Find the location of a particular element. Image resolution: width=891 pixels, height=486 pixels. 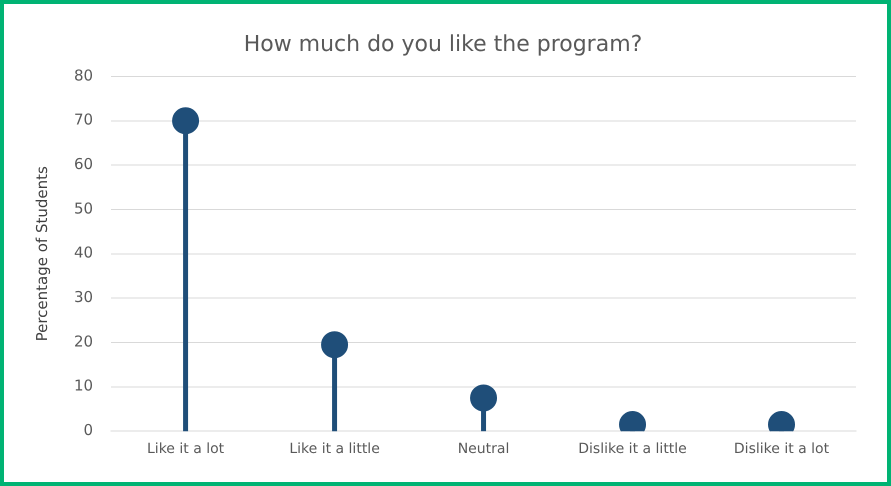

y-axis-title: Percentage of Students is located at coordinates (41, 254).